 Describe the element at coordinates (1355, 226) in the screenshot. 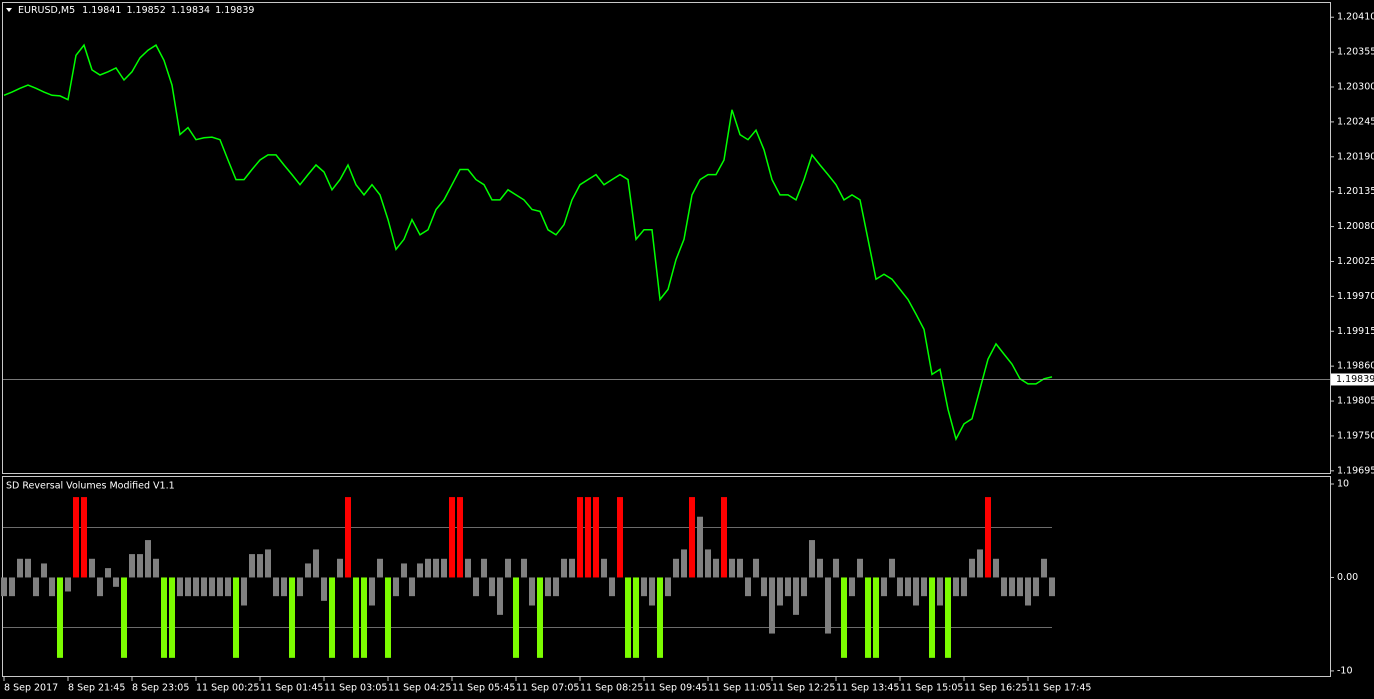

I see `y-tick-label: 1.20080` at that location.